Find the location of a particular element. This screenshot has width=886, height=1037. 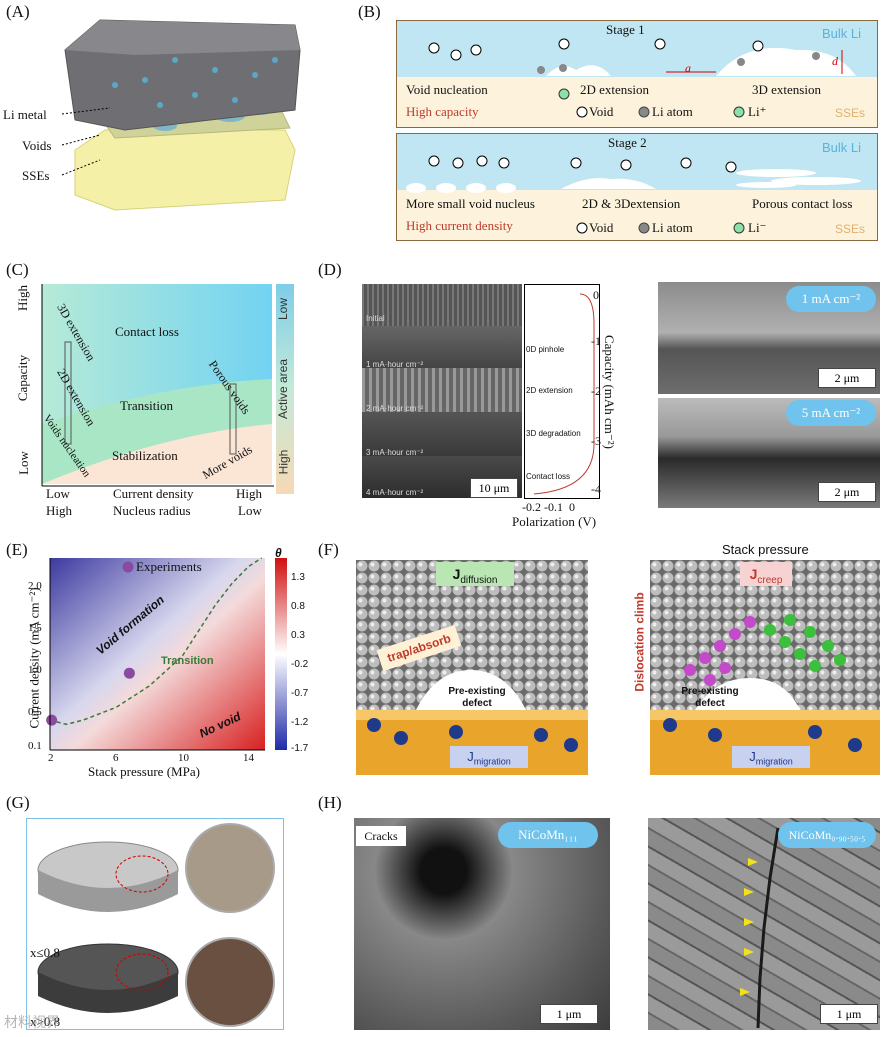

c-contact-loss: Contact loss is located at coordinates (147, 331).